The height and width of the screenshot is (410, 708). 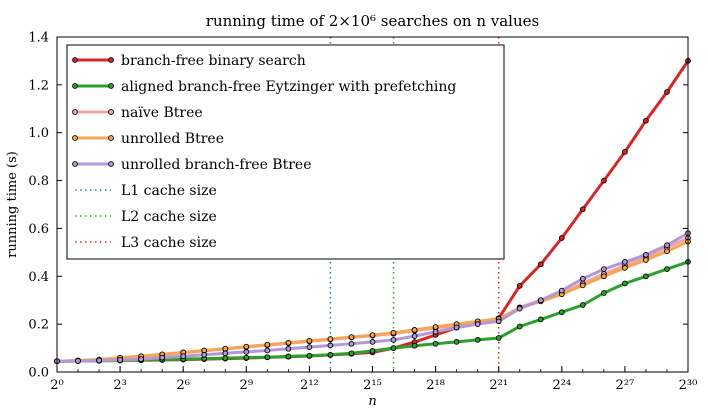 What do you see at coordinates (561, 385) in the screenshot?
I see `x-tick-label: 2²⁴` at bounding box center [561, 385].